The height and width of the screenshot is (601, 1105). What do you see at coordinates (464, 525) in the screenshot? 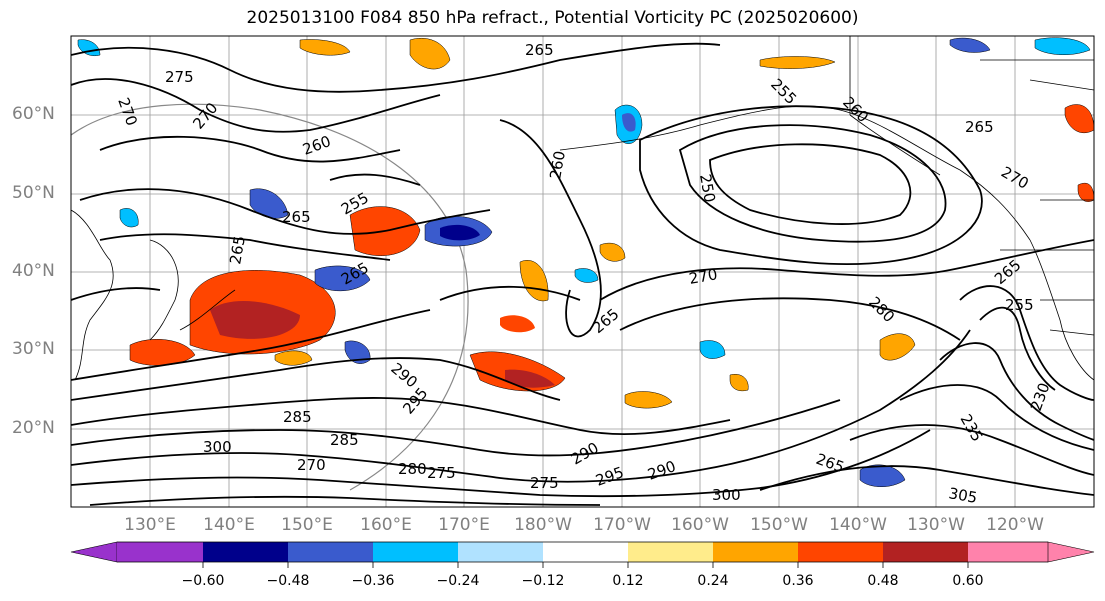
I see `lon-label: 170°E` at bounding box center [464, 525].